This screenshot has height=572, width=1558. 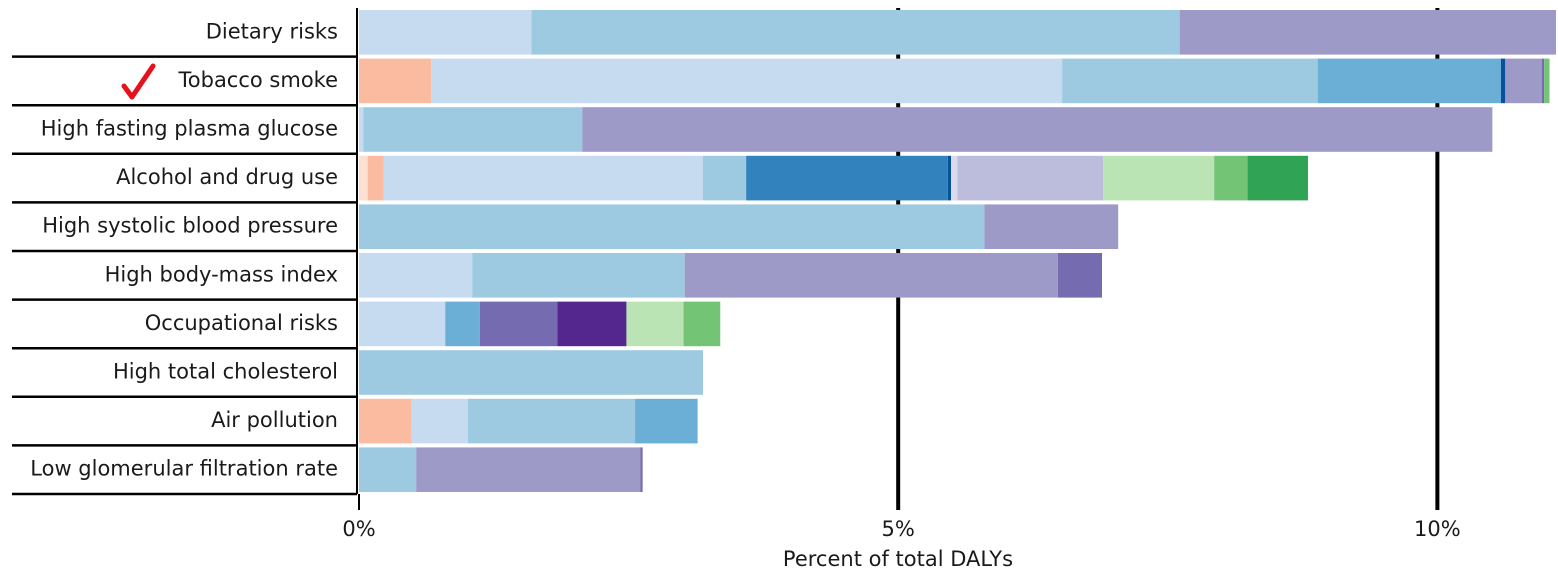 What do you see at coordinates (190, 226) in the screenshot?
I see `y-tick-label: High systolic blood pressure` at bounding box center [190, 226].